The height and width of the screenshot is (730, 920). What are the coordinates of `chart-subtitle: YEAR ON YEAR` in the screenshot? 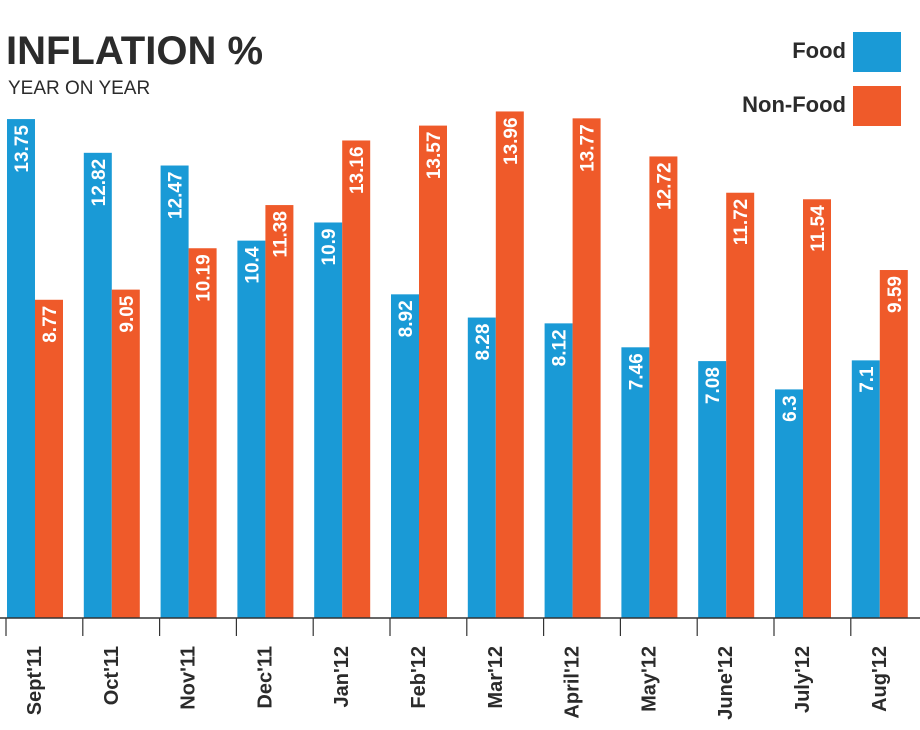 It's located at (79, 88).